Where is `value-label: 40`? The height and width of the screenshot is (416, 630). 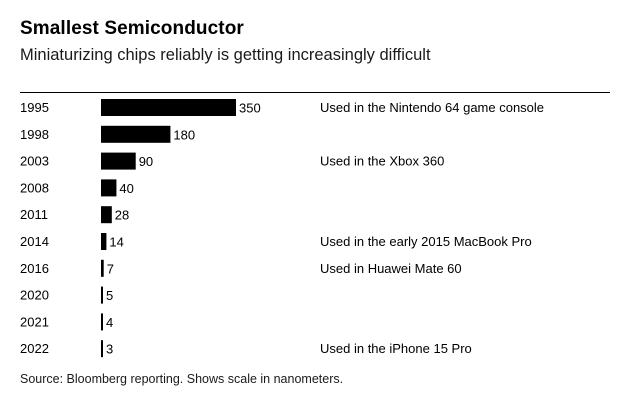
value-label: 40 is located at coordinates (126, 188).